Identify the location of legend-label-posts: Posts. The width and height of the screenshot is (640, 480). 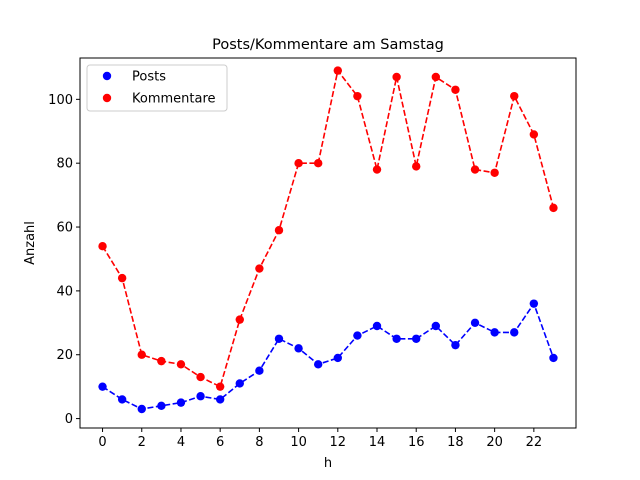
(149, 77).